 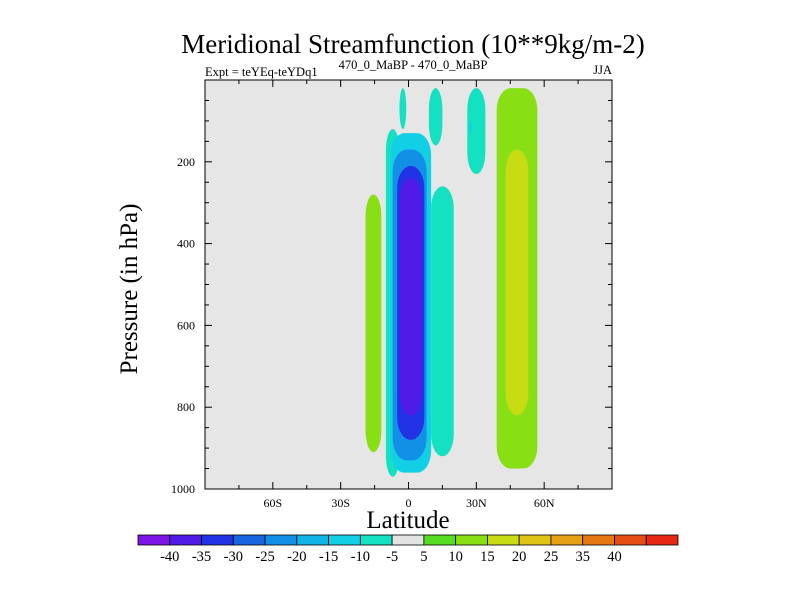 What do you see at coordinates (455, 557) in the screenshot?
I see `colorbar-label: 10` at bounding box center [455, 557].